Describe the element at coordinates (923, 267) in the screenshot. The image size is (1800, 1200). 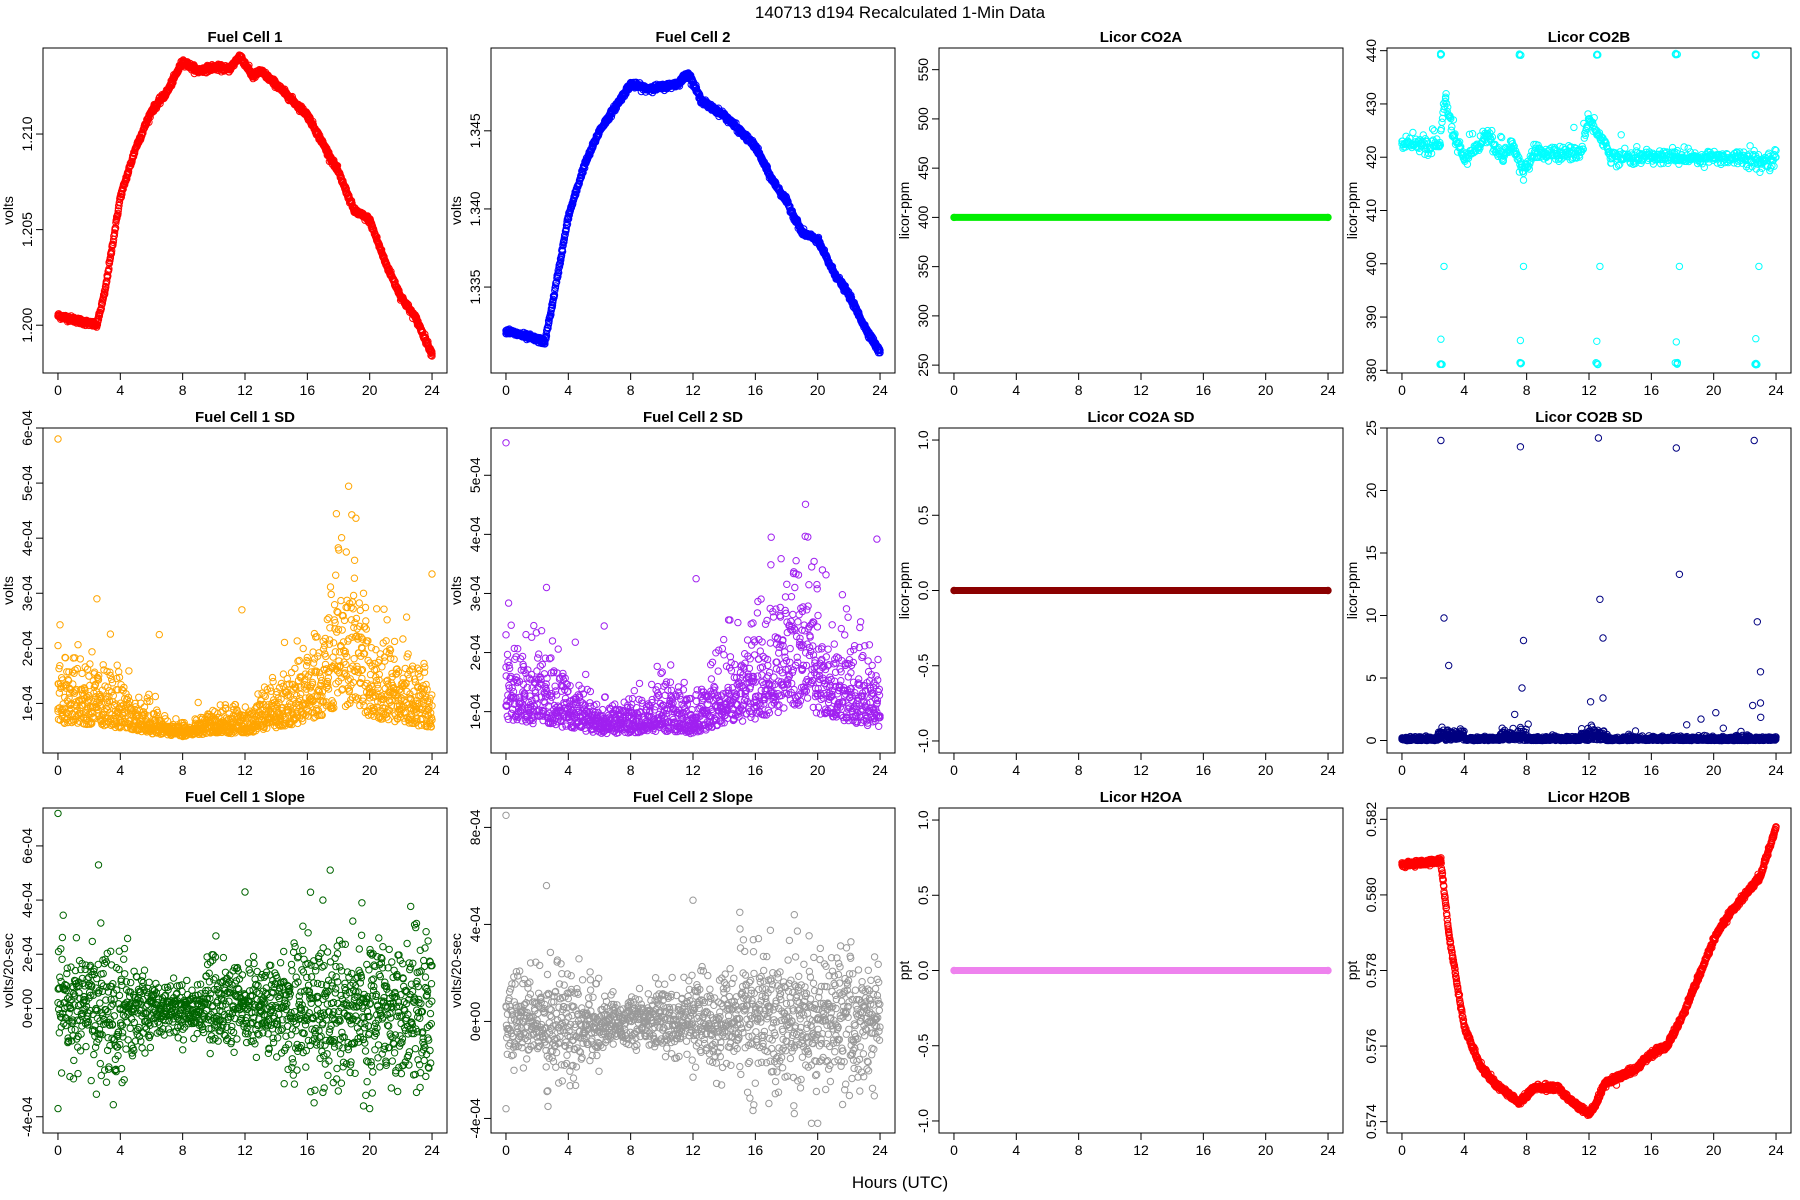
I see `y-tick-label: 350` at that location.